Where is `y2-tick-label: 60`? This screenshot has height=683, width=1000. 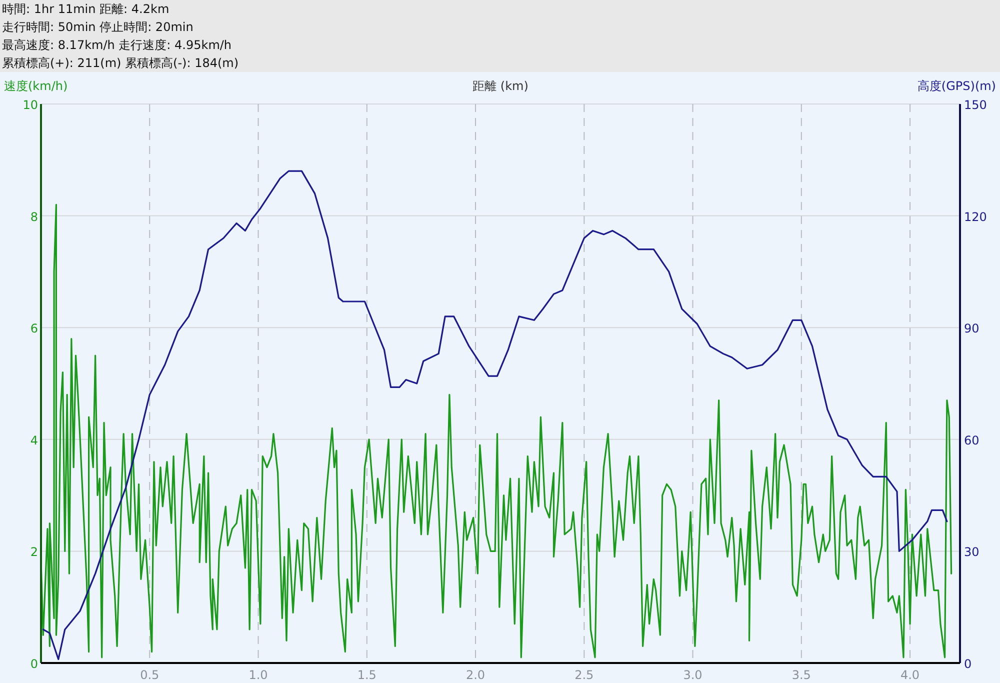 y2-tick-label: 60 is located at coordinates (972, 440).